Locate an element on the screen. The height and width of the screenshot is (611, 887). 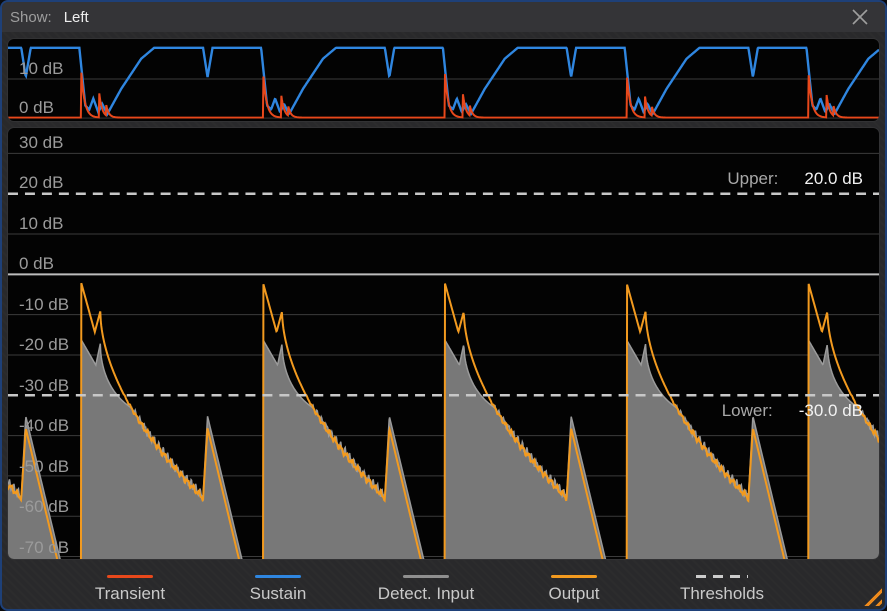
close-icon is located at coordinates (860, 17).